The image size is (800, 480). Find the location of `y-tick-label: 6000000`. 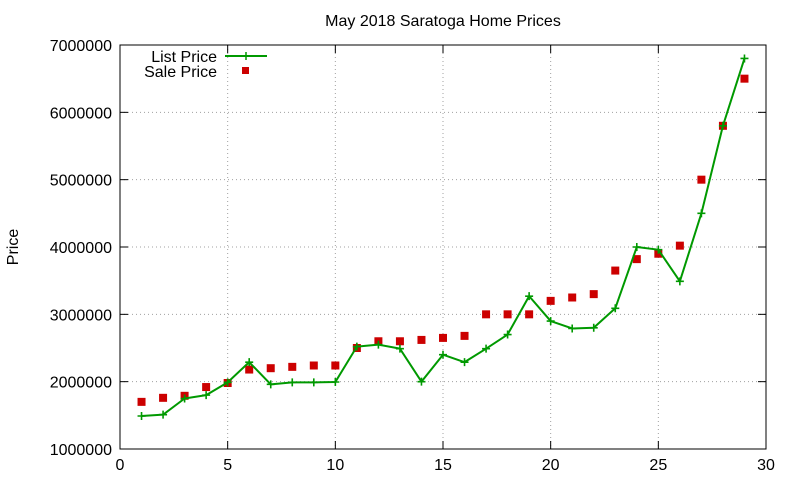

y-tick-label: 6000000 is located at coordinates (81, 113).